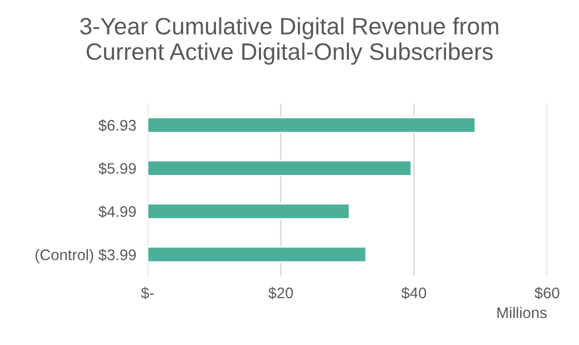 This screenshot has width=579, height=345. Describe the element at coordinates (280, 293) in the screenshot. I see `x-tick-label: $20` at that location.